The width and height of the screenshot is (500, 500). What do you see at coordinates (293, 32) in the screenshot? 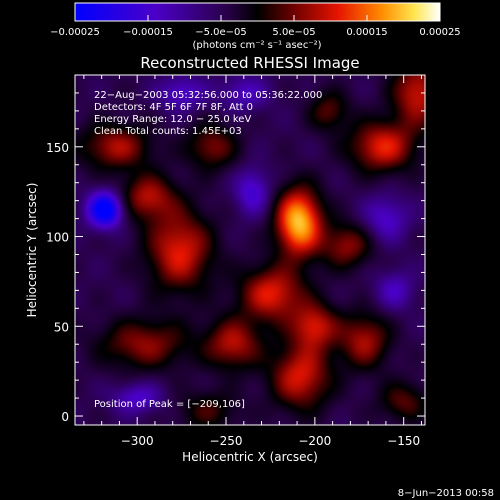
I see `colorbar-tick-label: 5.0e−05` at bounding box center [293, 32].